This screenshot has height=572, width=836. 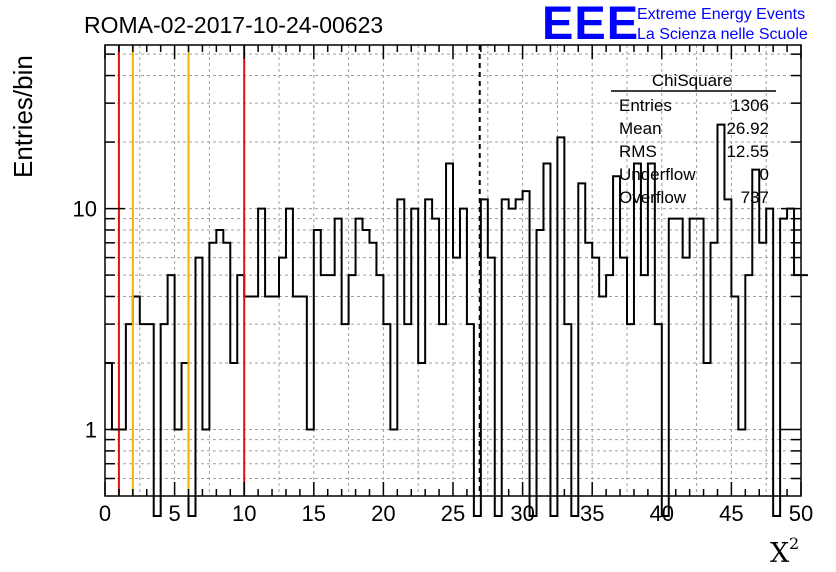 I want to click on logo-text-line2: La Scienza nelle Scuole, so click(x=722, y=34).